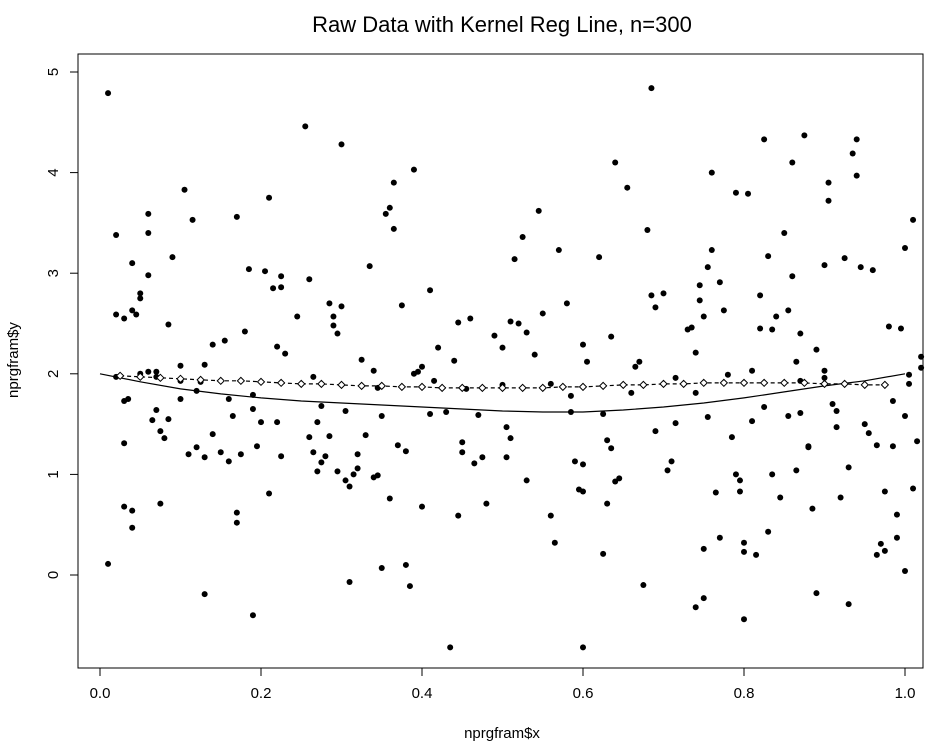  Describe the element at coordinates (100, 693) in the screenshot. I see `x-tick-label: 0.0` at that location.